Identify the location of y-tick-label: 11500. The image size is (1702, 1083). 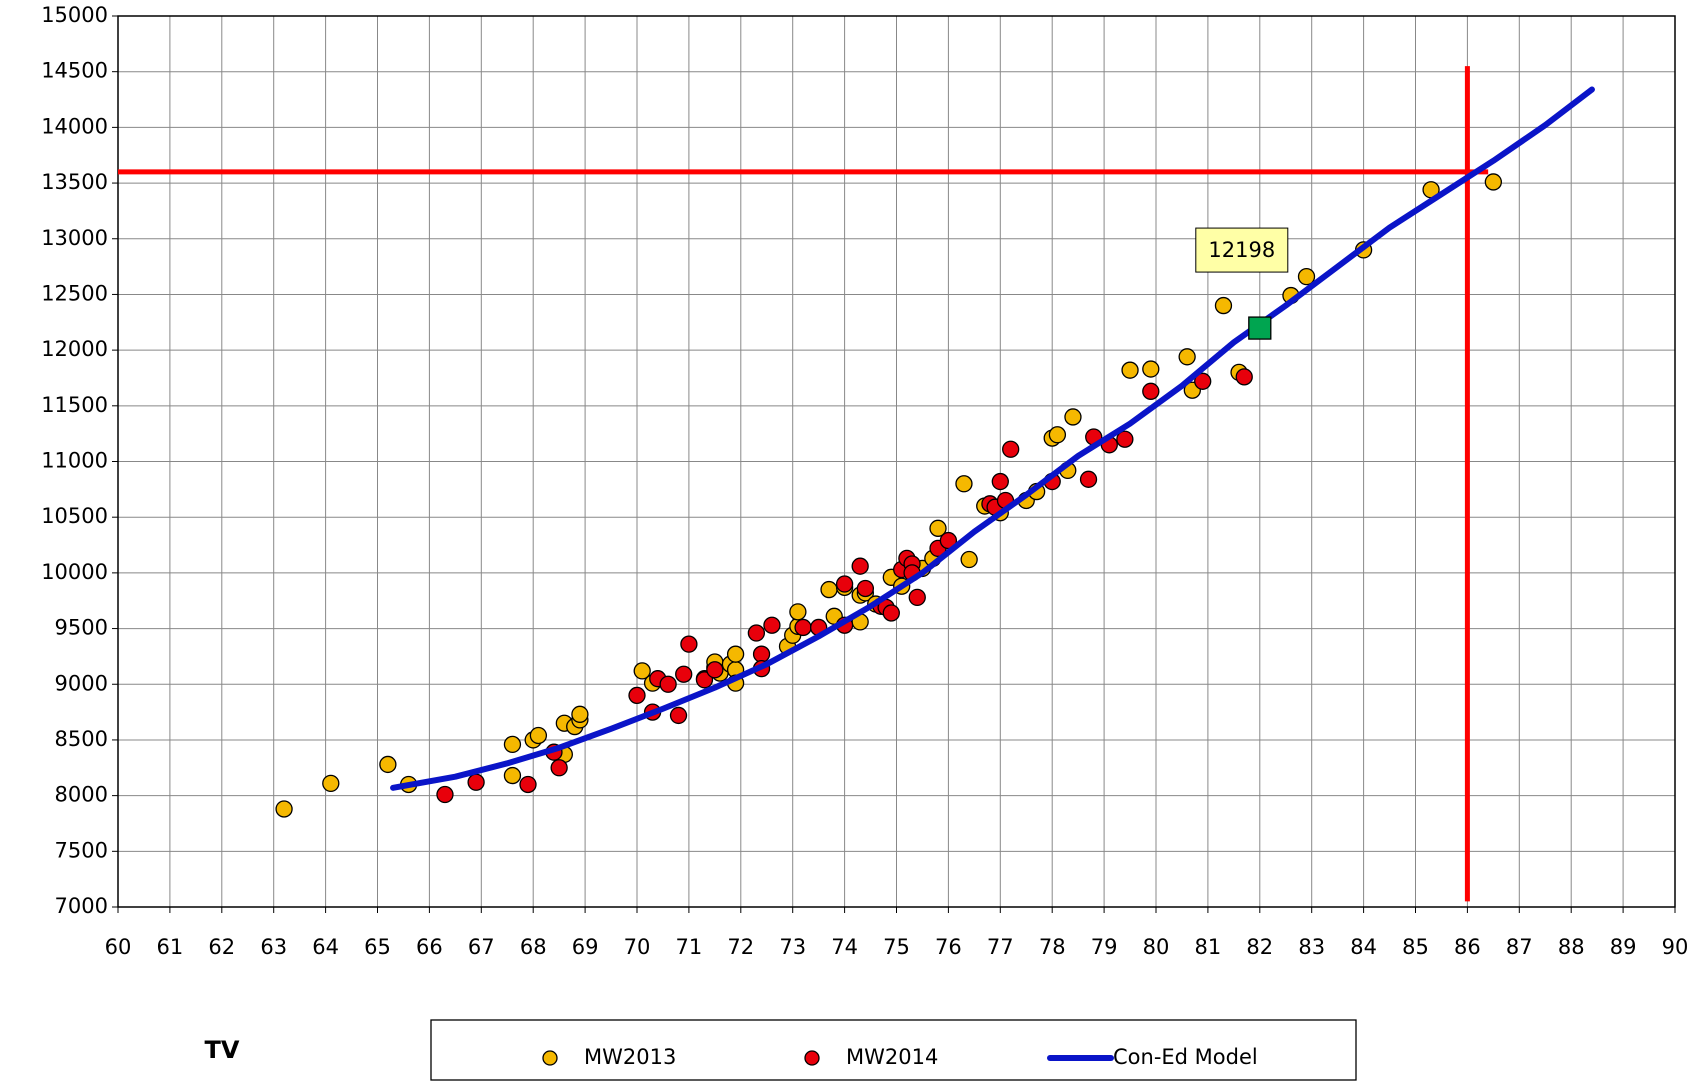
(74, 405).